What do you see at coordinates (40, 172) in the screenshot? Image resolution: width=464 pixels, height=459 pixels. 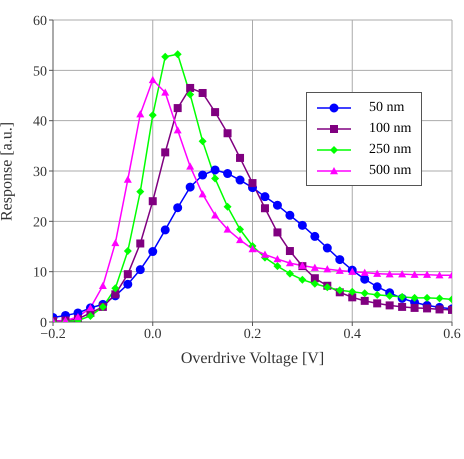 I see `y-tick-label: 30` at bounding box center [40, 172].